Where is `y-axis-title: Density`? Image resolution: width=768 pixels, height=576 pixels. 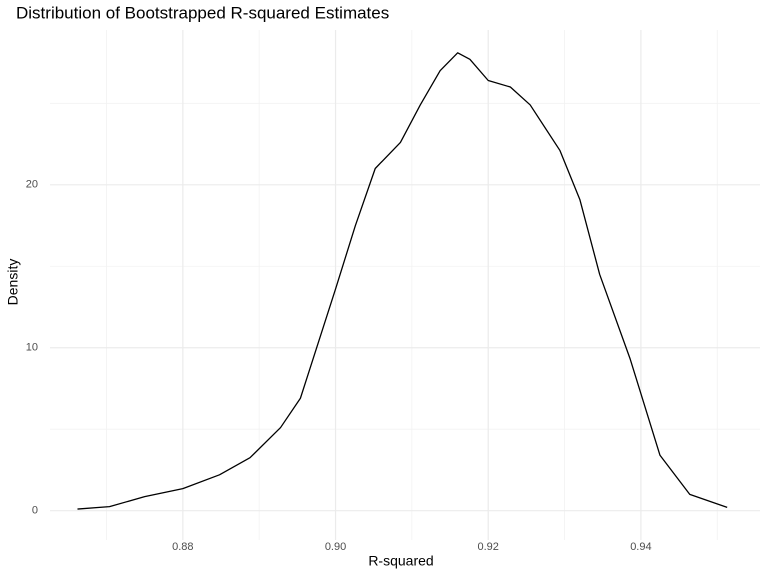
y-axis-title: Density is located at coordinates (13, 282).